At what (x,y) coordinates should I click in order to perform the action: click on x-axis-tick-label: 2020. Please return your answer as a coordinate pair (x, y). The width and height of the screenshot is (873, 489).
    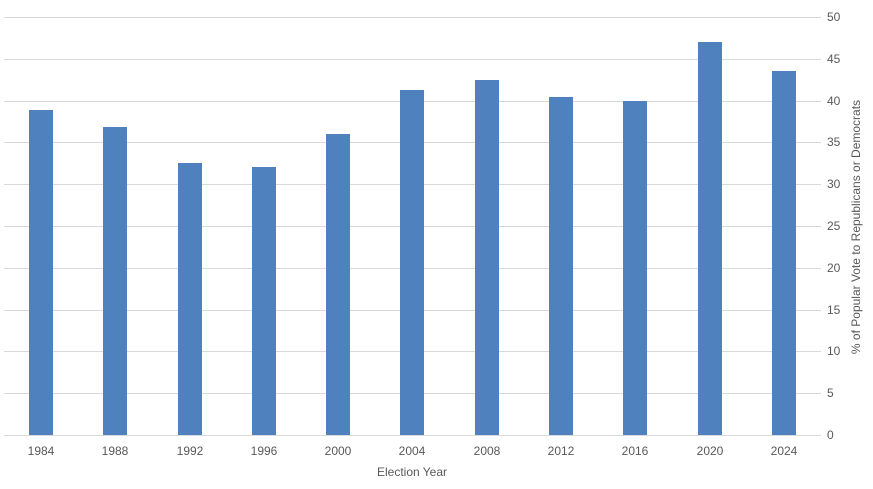
    Looking at the image, I should click on (710, 451).